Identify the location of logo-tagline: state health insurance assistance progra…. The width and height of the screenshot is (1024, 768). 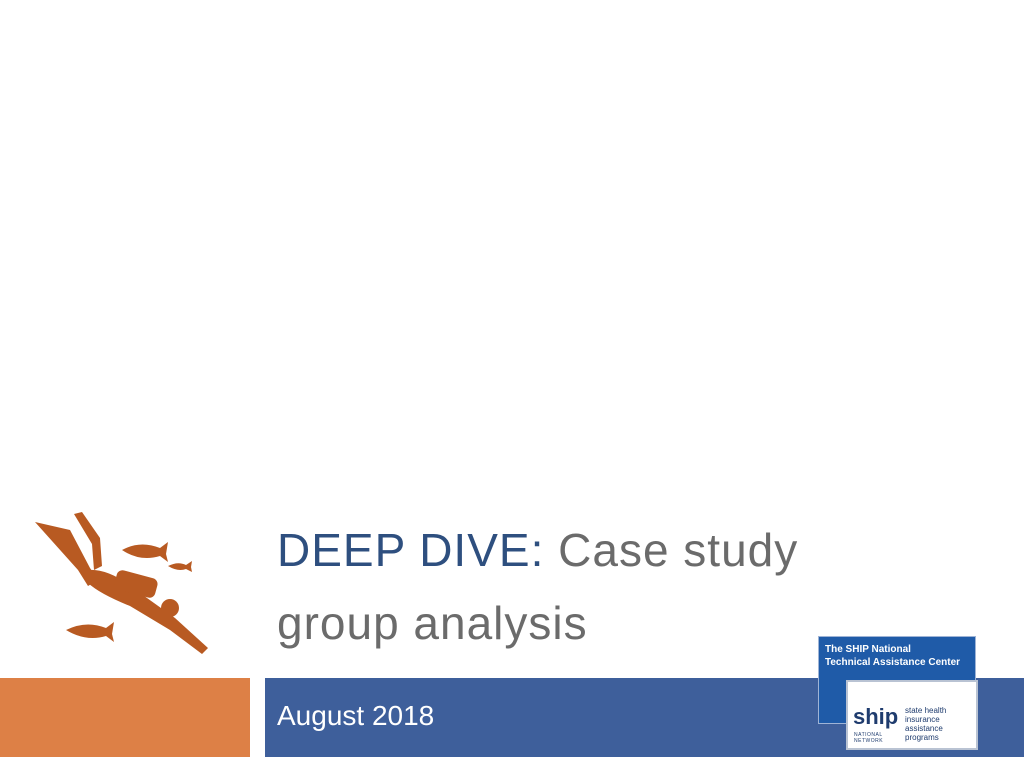
(940, 724).